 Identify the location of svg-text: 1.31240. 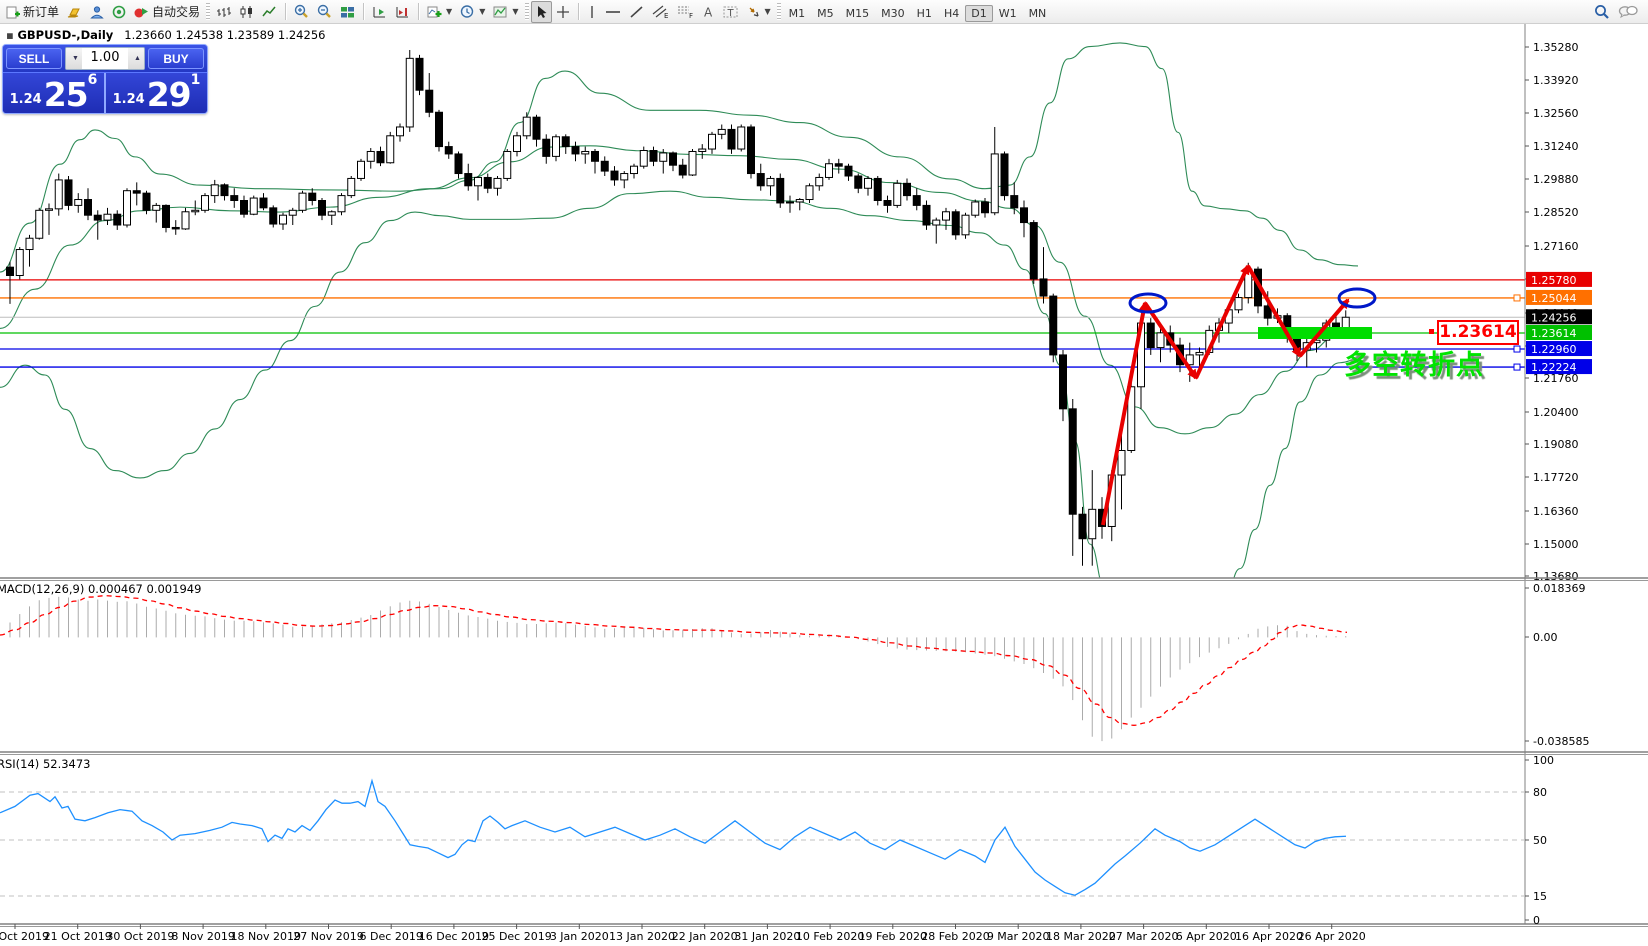
(1556, 146).